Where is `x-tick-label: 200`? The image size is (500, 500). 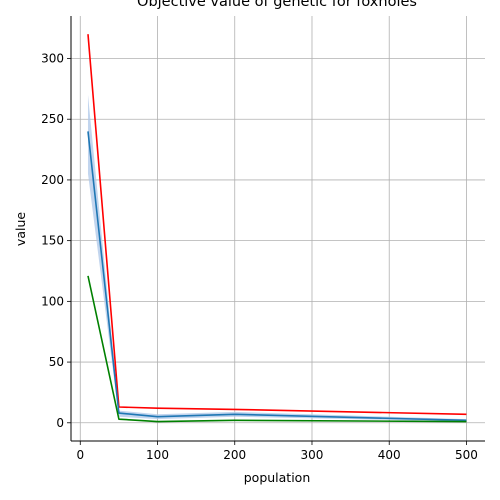 x-tick-label: 200 is located at coordinates (234, 455).